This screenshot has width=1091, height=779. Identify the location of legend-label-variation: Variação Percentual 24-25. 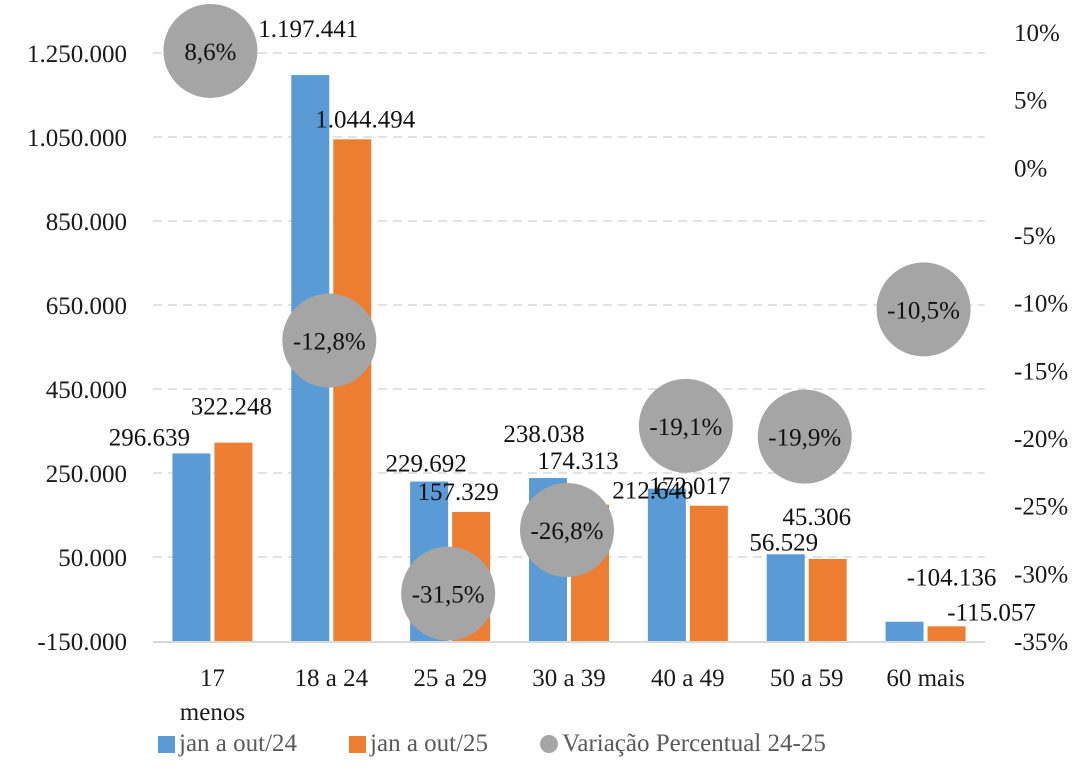
(694, 743).